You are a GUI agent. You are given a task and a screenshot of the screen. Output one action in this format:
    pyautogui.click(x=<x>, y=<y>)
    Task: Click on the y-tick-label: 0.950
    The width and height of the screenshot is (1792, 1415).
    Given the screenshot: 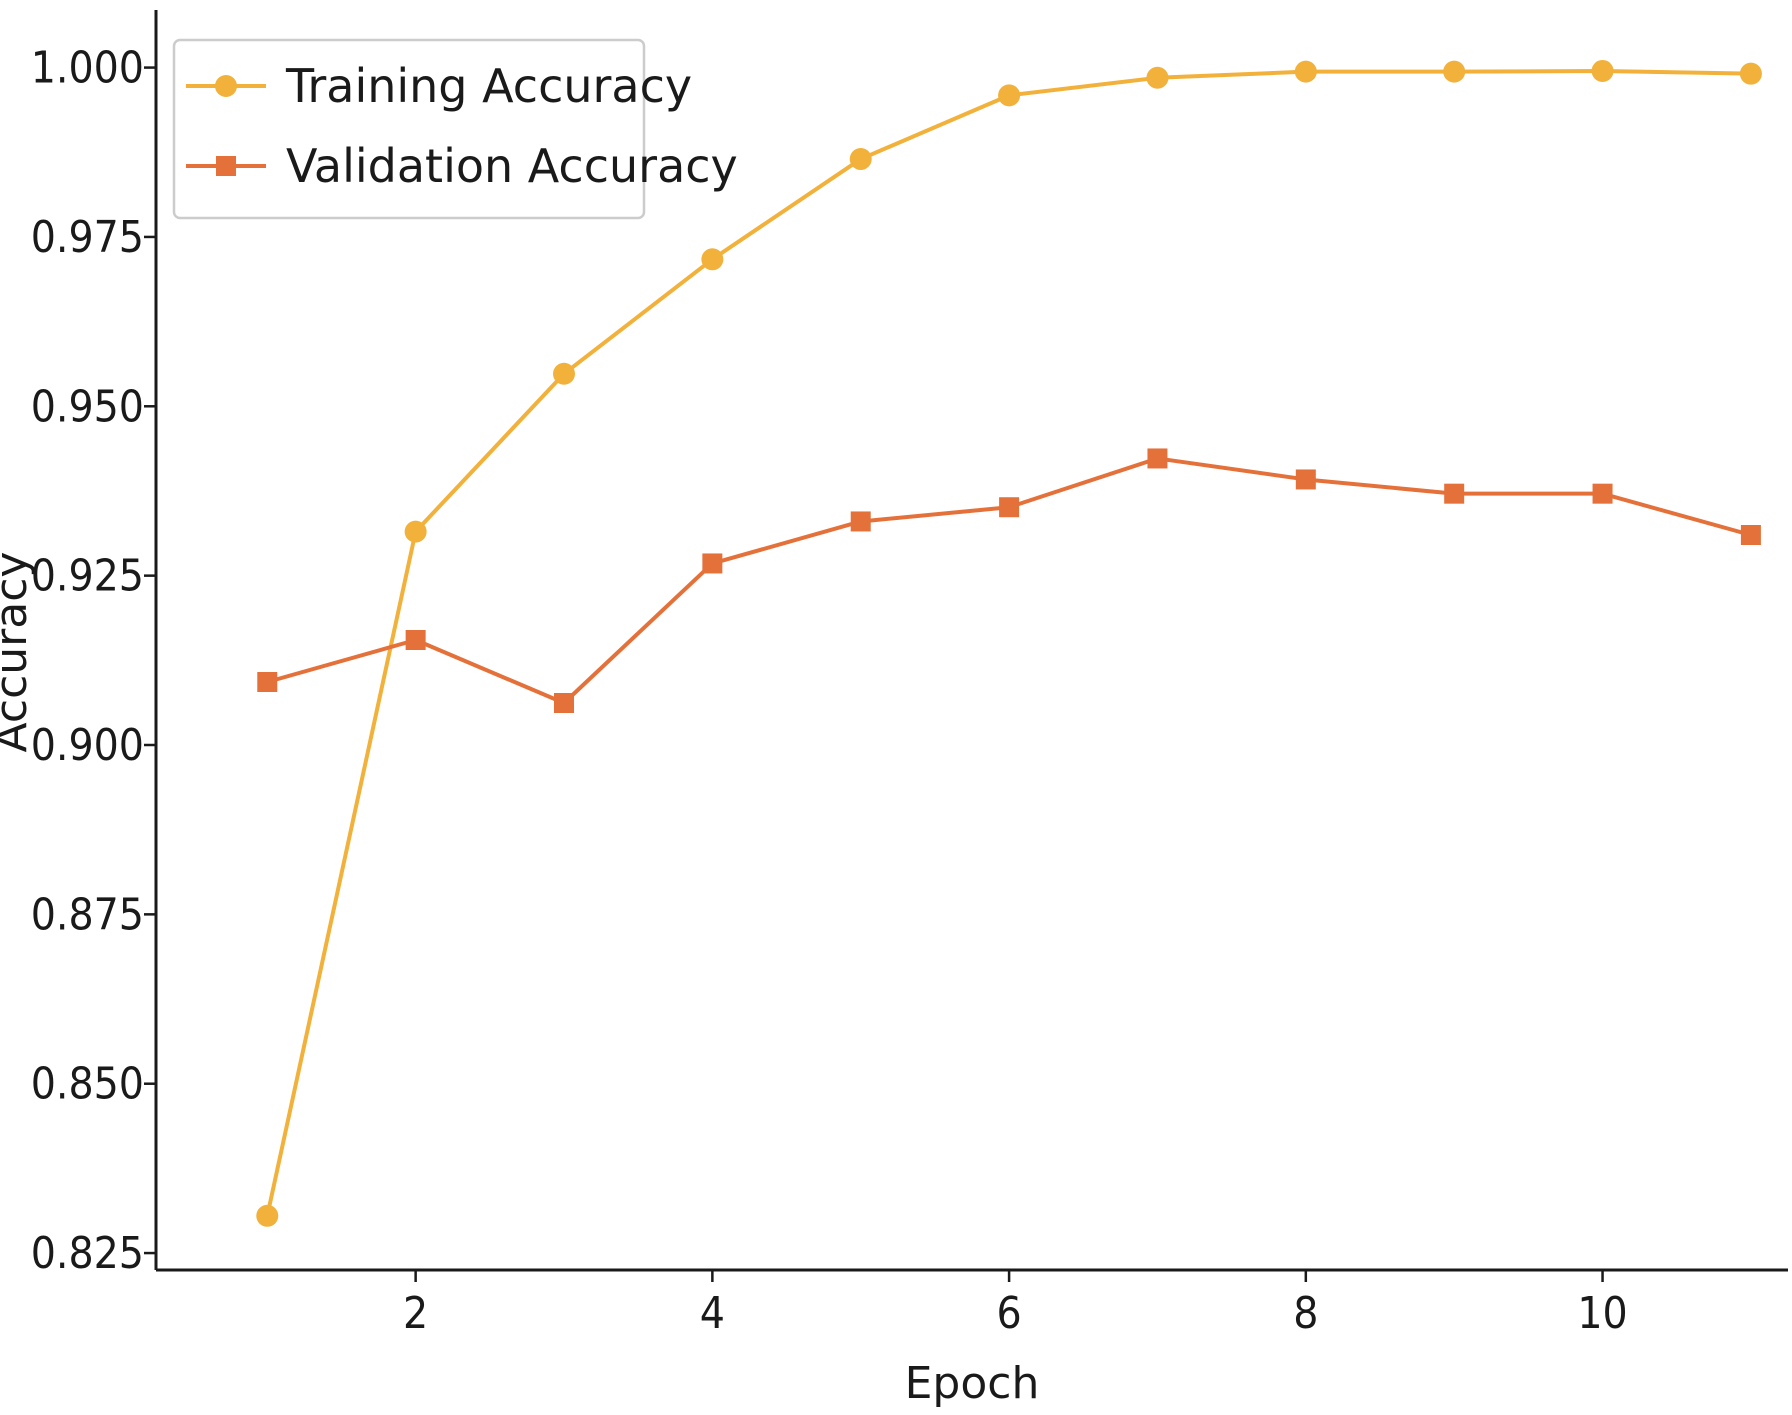 What is the action you would take?
    pyautogui.click(x=87, y=406)
    